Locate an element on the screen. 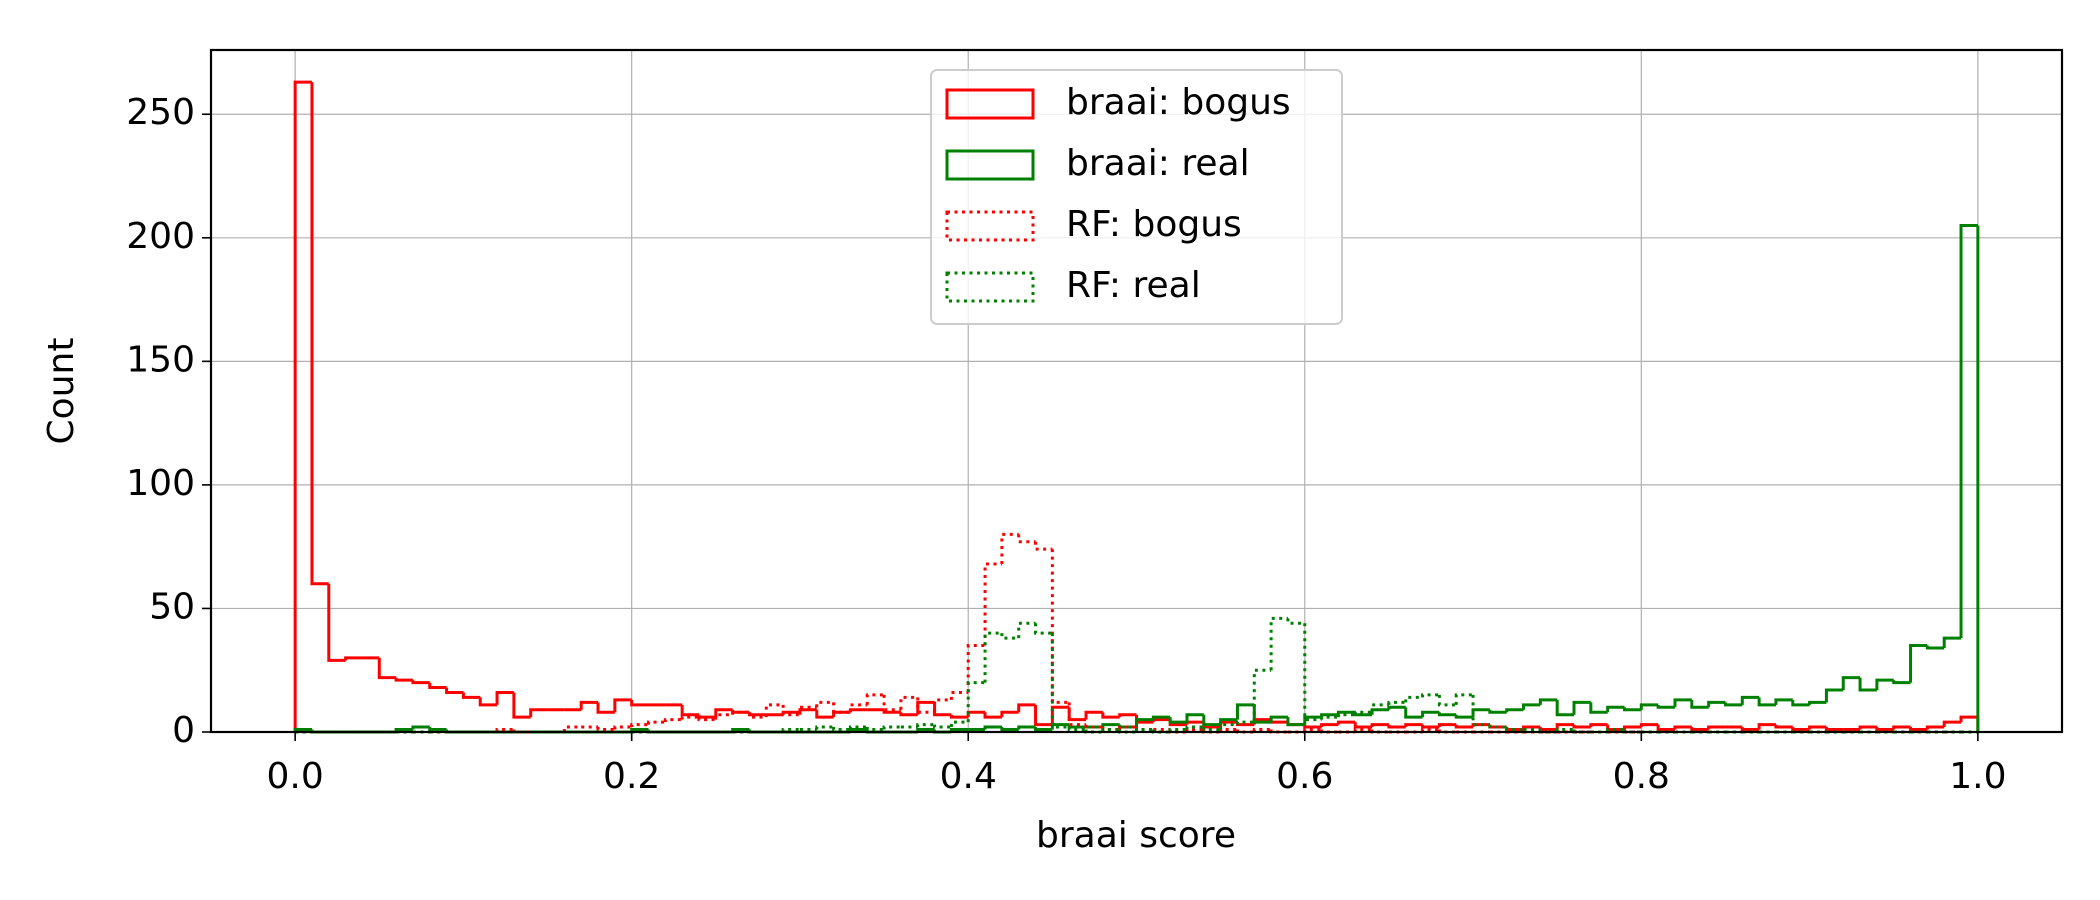 The width and height of the screenshot is (2100, 900). legend-label: braai: bogus is located at coordinates (1178, 102).